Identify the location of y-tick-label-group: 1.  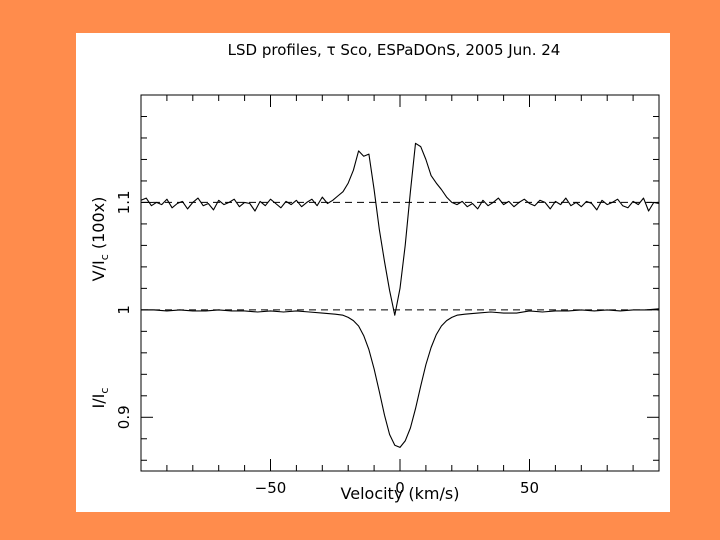
(124, 310).